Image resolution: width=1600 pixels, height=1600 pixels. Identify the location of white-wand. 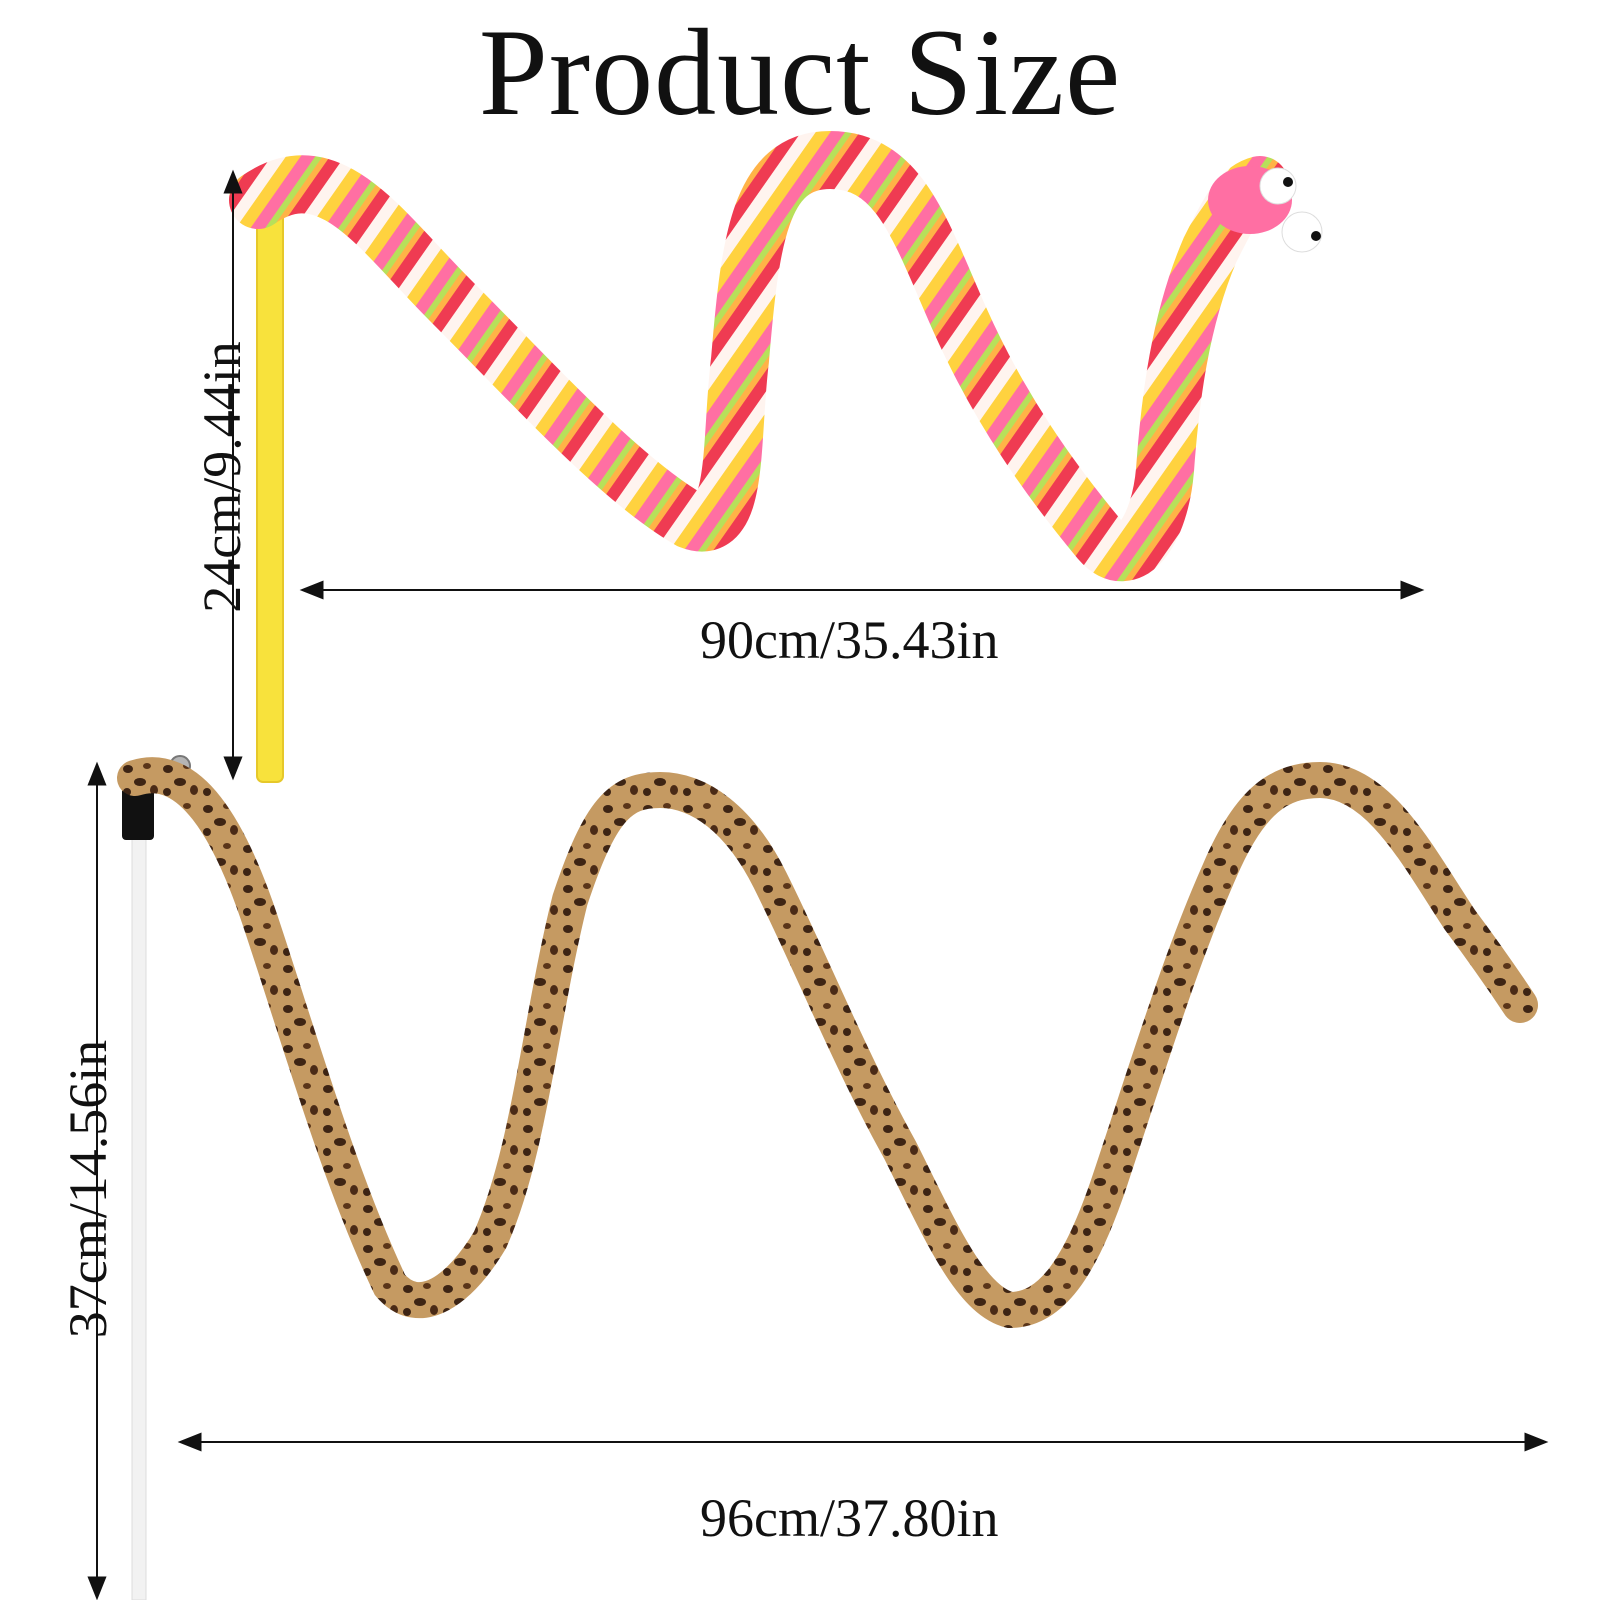
(139, 1214).